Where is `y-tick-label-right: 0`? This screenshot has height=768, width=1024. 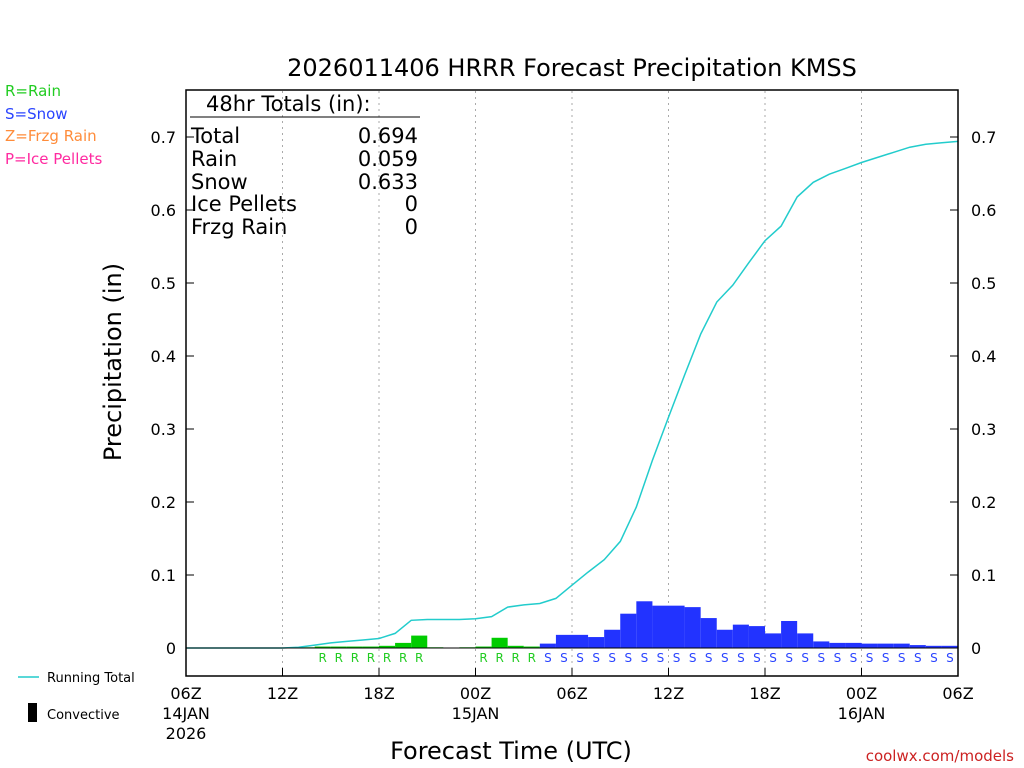
y-tick-label-right: 0 is located at coordinates (976, 648).